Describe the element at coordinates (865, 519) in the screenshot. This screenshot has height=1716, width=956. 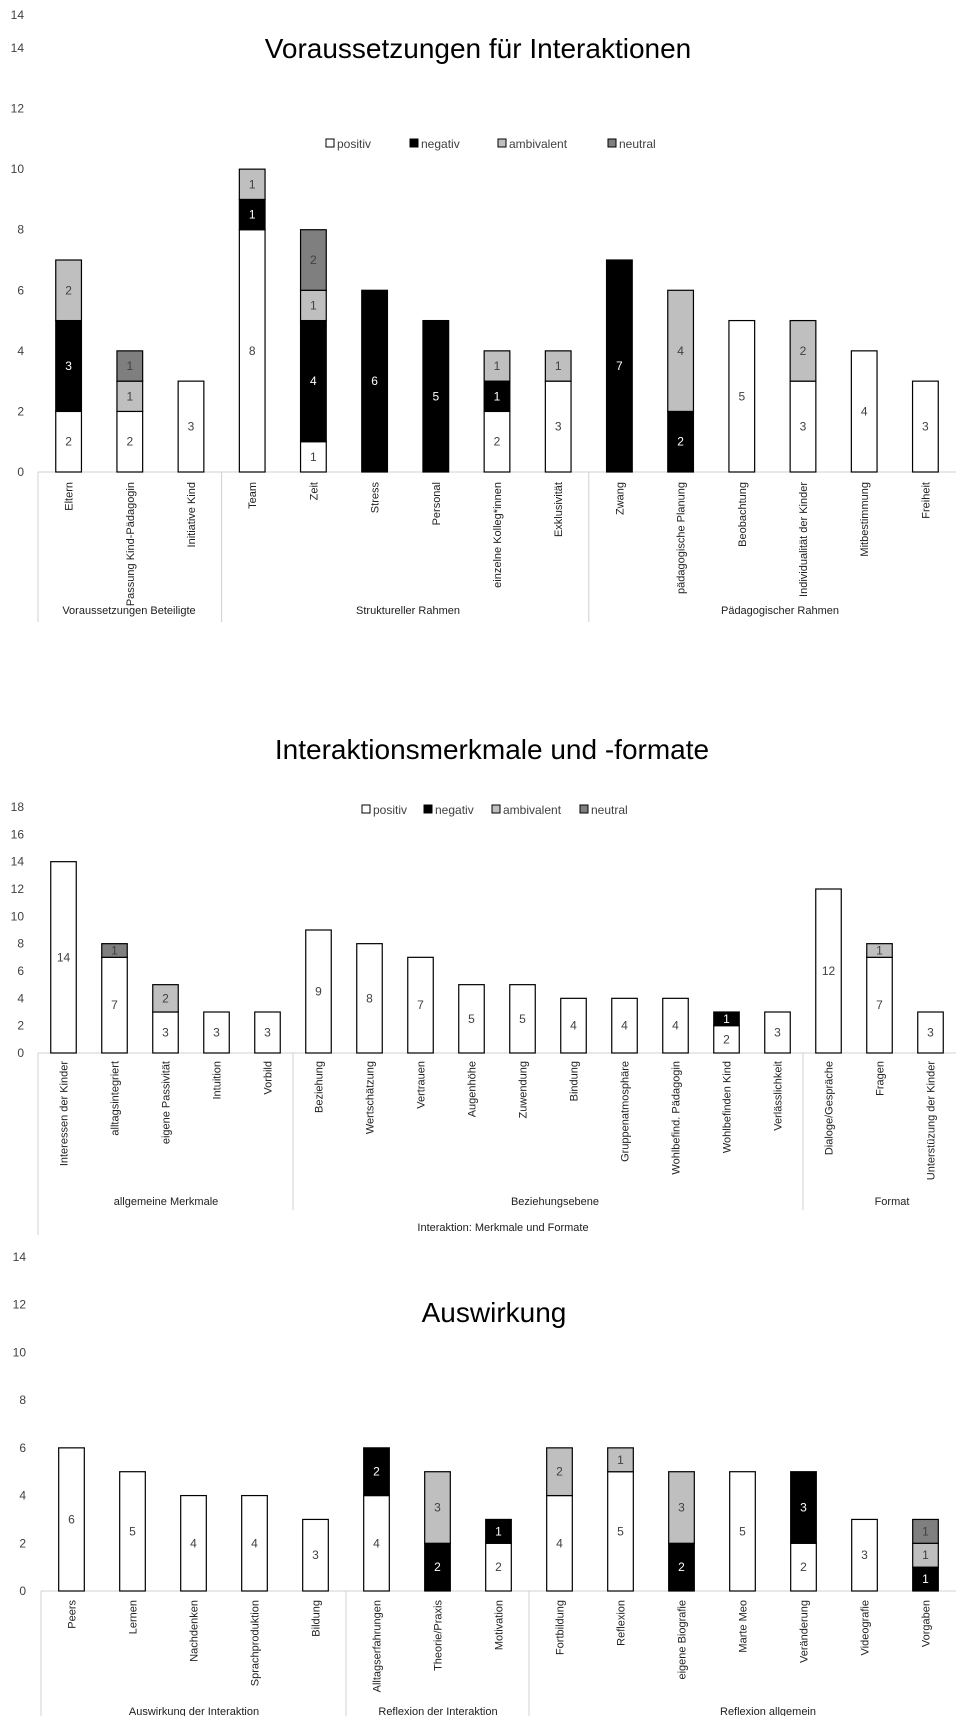
I see `category-label: Mitbestimmung` at that location.